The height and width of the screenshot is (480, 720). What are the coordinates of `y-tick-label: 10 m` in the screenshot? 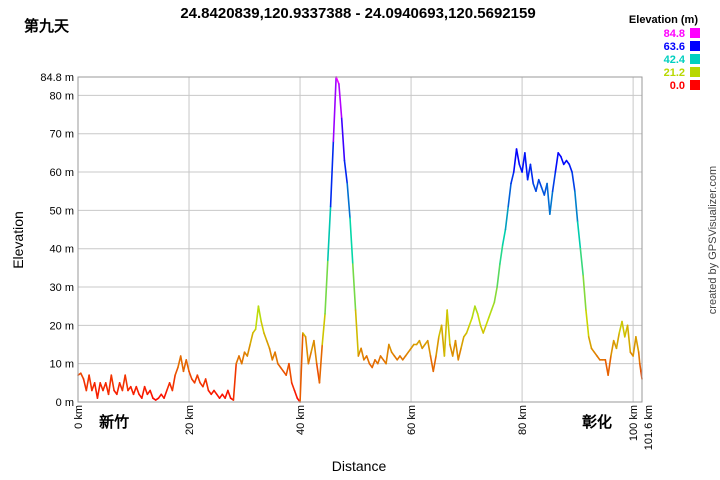 It's located at (62, 365).